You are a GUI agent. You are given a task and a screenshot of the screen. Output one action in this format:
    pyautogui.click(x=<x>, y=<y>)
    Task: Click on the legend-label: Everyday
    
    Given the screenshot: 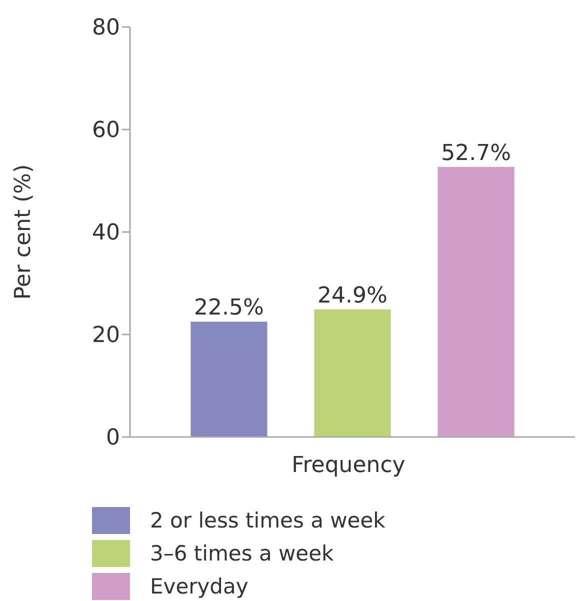 What is the action you would take?
    pyautogui.click(x=199, y=586)
    